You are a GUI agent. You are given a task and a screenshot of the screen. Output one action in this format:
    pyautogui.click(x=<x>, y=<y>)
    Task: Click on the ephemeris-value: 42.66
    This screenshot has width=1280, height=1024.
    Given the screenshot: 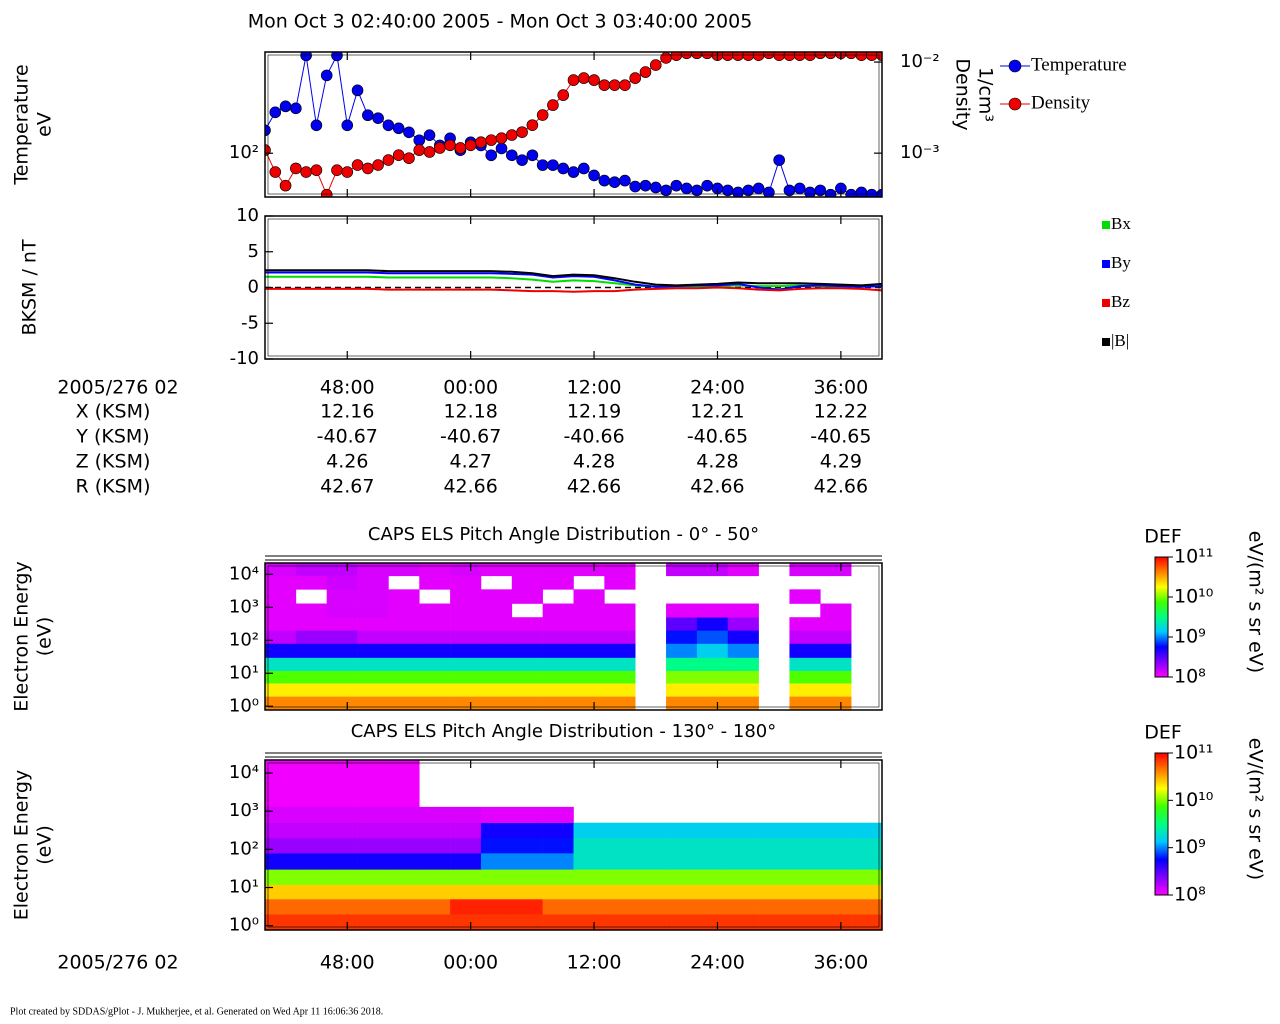 What is the action you would take?
    pyautogui.click(x=717, y=487)
    